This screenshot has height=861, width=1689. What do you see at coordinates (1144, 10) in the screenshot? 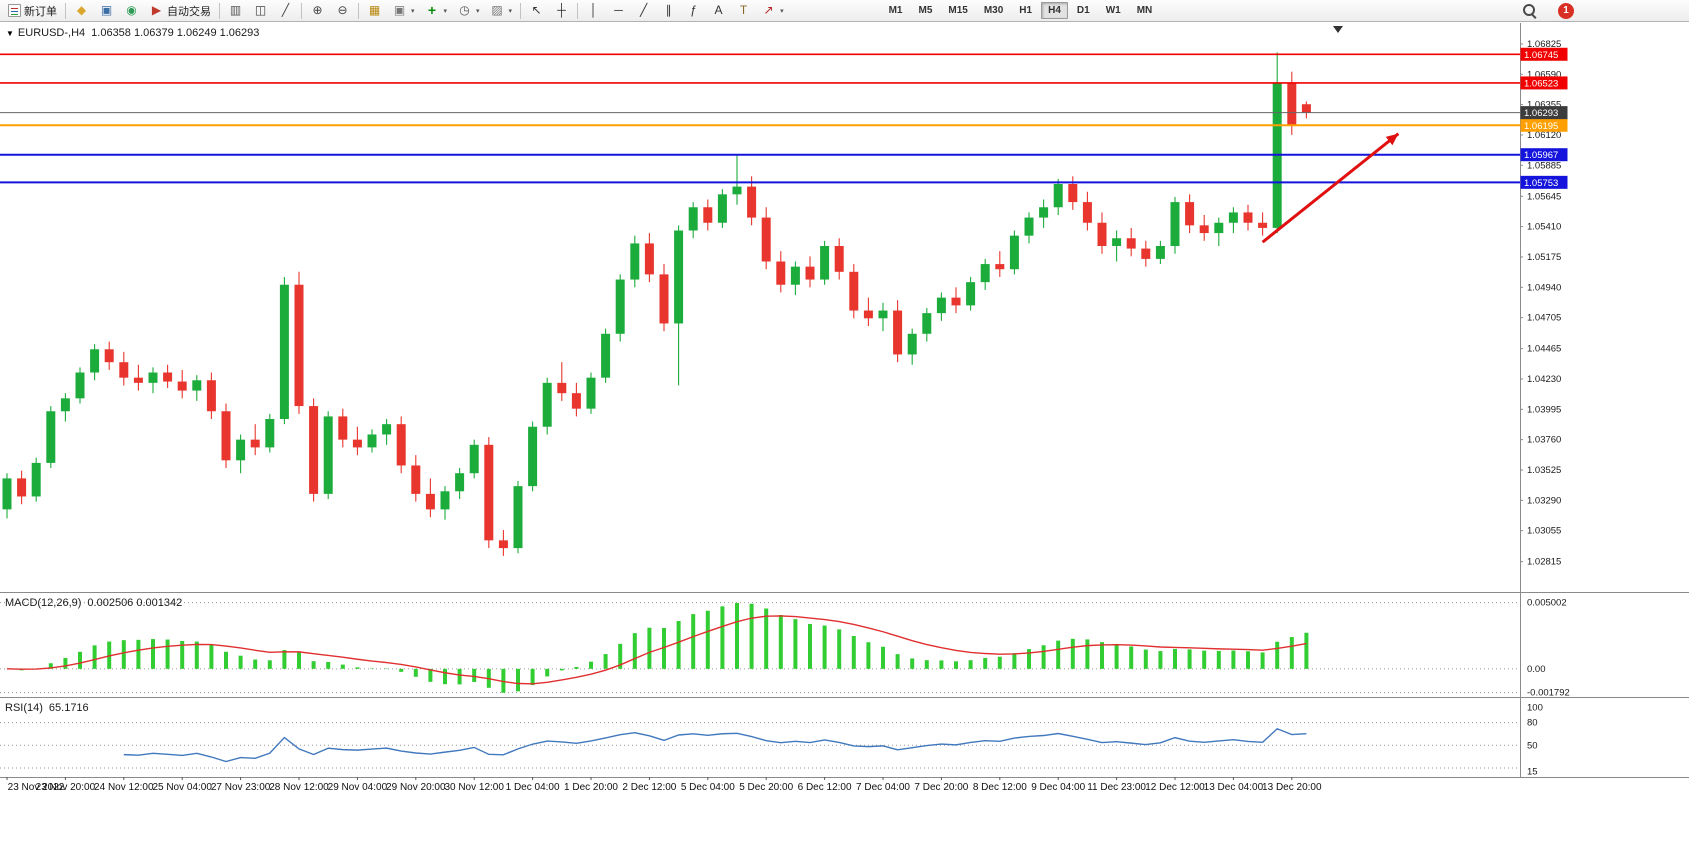
I see `timeframe-MN: MN` at bounding box center [1144, 10].